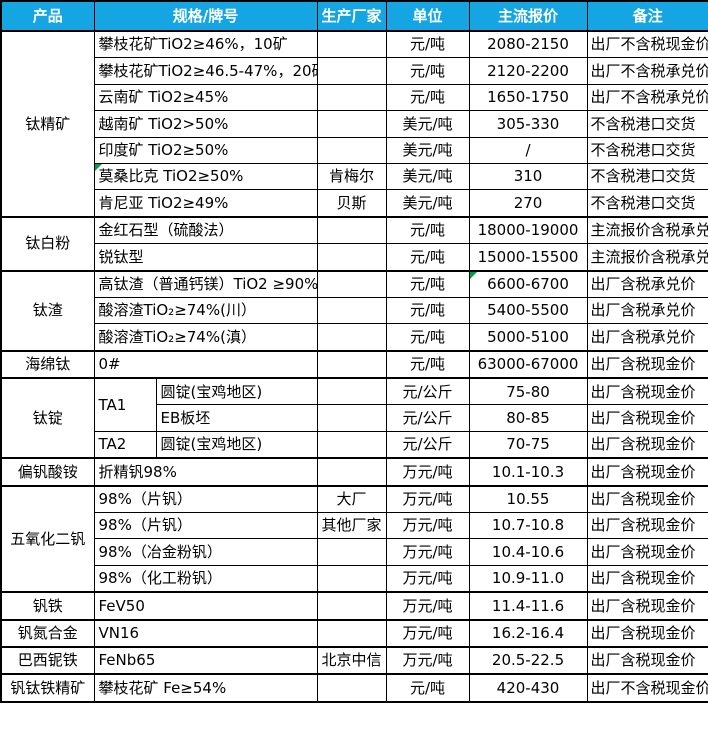 This screenshot has width=708, height=731. I want to click on note-cell: 出厂不含税承兑价, so click(647, 97).